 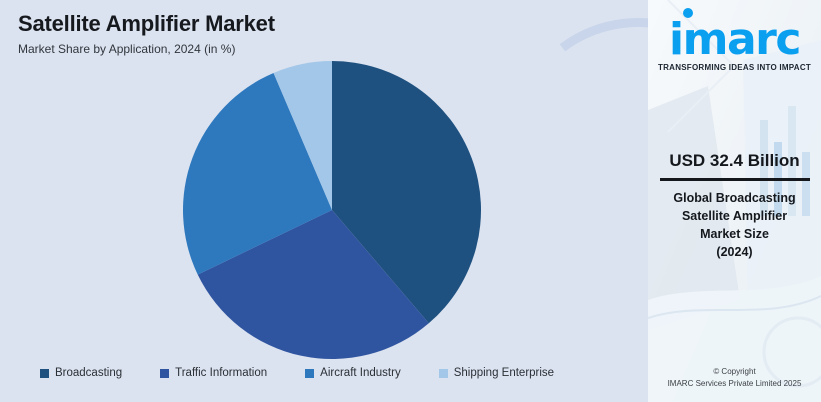 I want to click on chart-title: Satellite Amplifier Market, so click(x=146, y=23).